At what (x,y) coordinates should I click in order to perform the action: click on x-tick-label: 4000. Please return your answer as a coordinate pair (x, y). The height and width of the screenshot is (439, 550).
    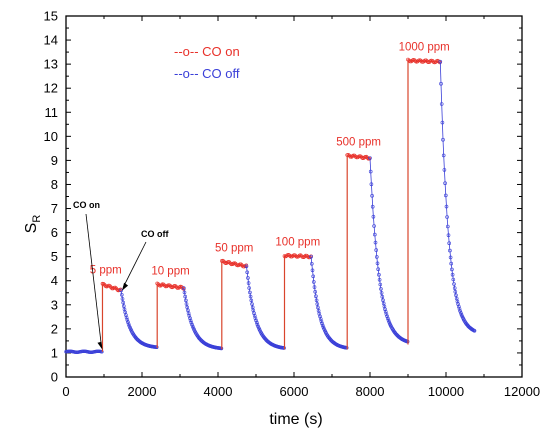
    Looking at the image, I should click on (218, 391).